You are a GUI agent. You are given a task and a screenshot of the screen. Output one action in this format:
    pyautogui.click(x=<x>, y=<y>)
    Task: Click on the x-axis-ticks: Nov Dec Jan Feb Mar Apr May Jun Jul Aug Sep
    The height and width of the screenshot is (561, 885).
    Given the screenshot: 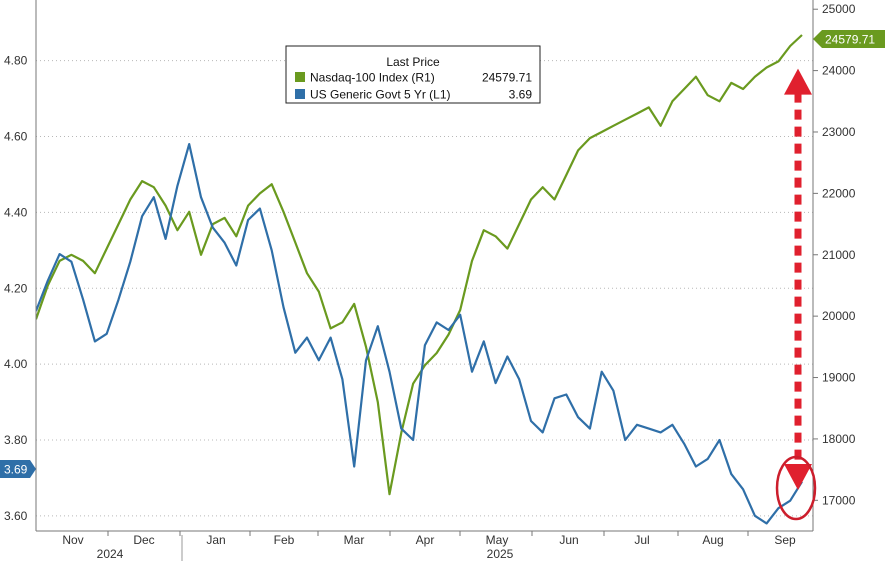 What is the action you would take?
    pyautogui.click(x=429, y=539)
    